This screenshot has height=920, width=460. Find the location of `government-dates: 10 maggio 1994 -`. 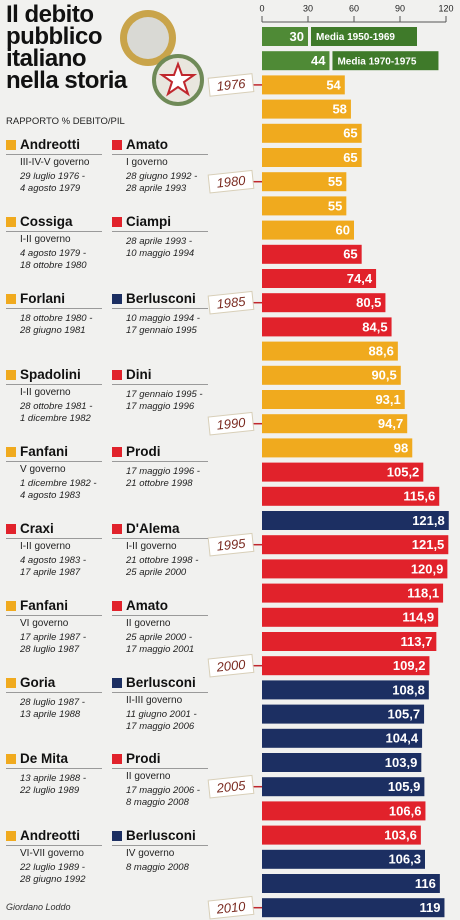

government-dates: 10 maggio 1994 - is located at coordinates (163, 318).